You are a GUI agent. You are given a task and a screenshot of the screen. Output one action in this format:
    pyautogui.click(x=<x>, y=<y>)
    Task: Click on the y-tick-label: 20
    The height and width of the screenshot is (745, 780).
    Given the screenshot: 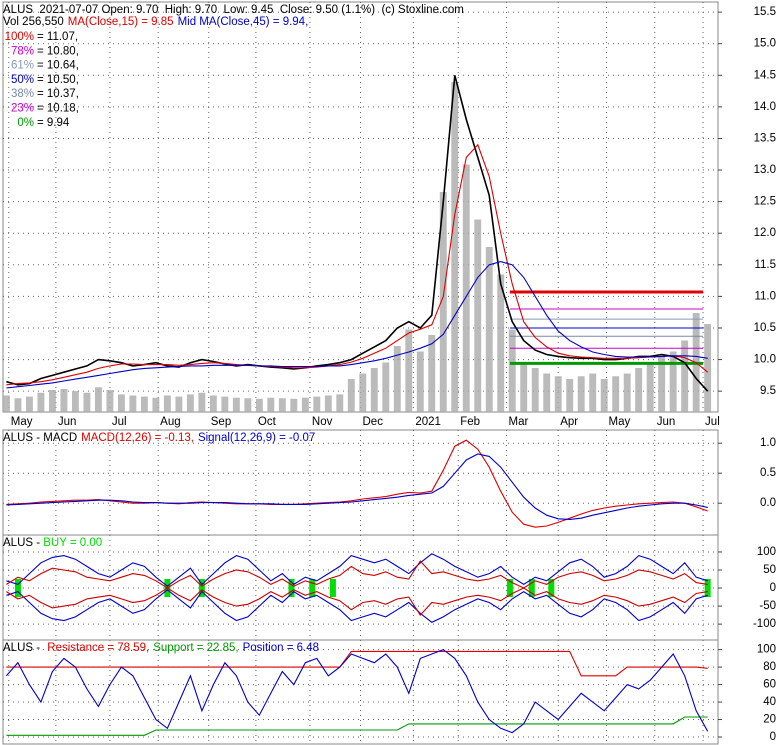 What is the action you would take?
    pyautogui.click(x=769, y=720)
    